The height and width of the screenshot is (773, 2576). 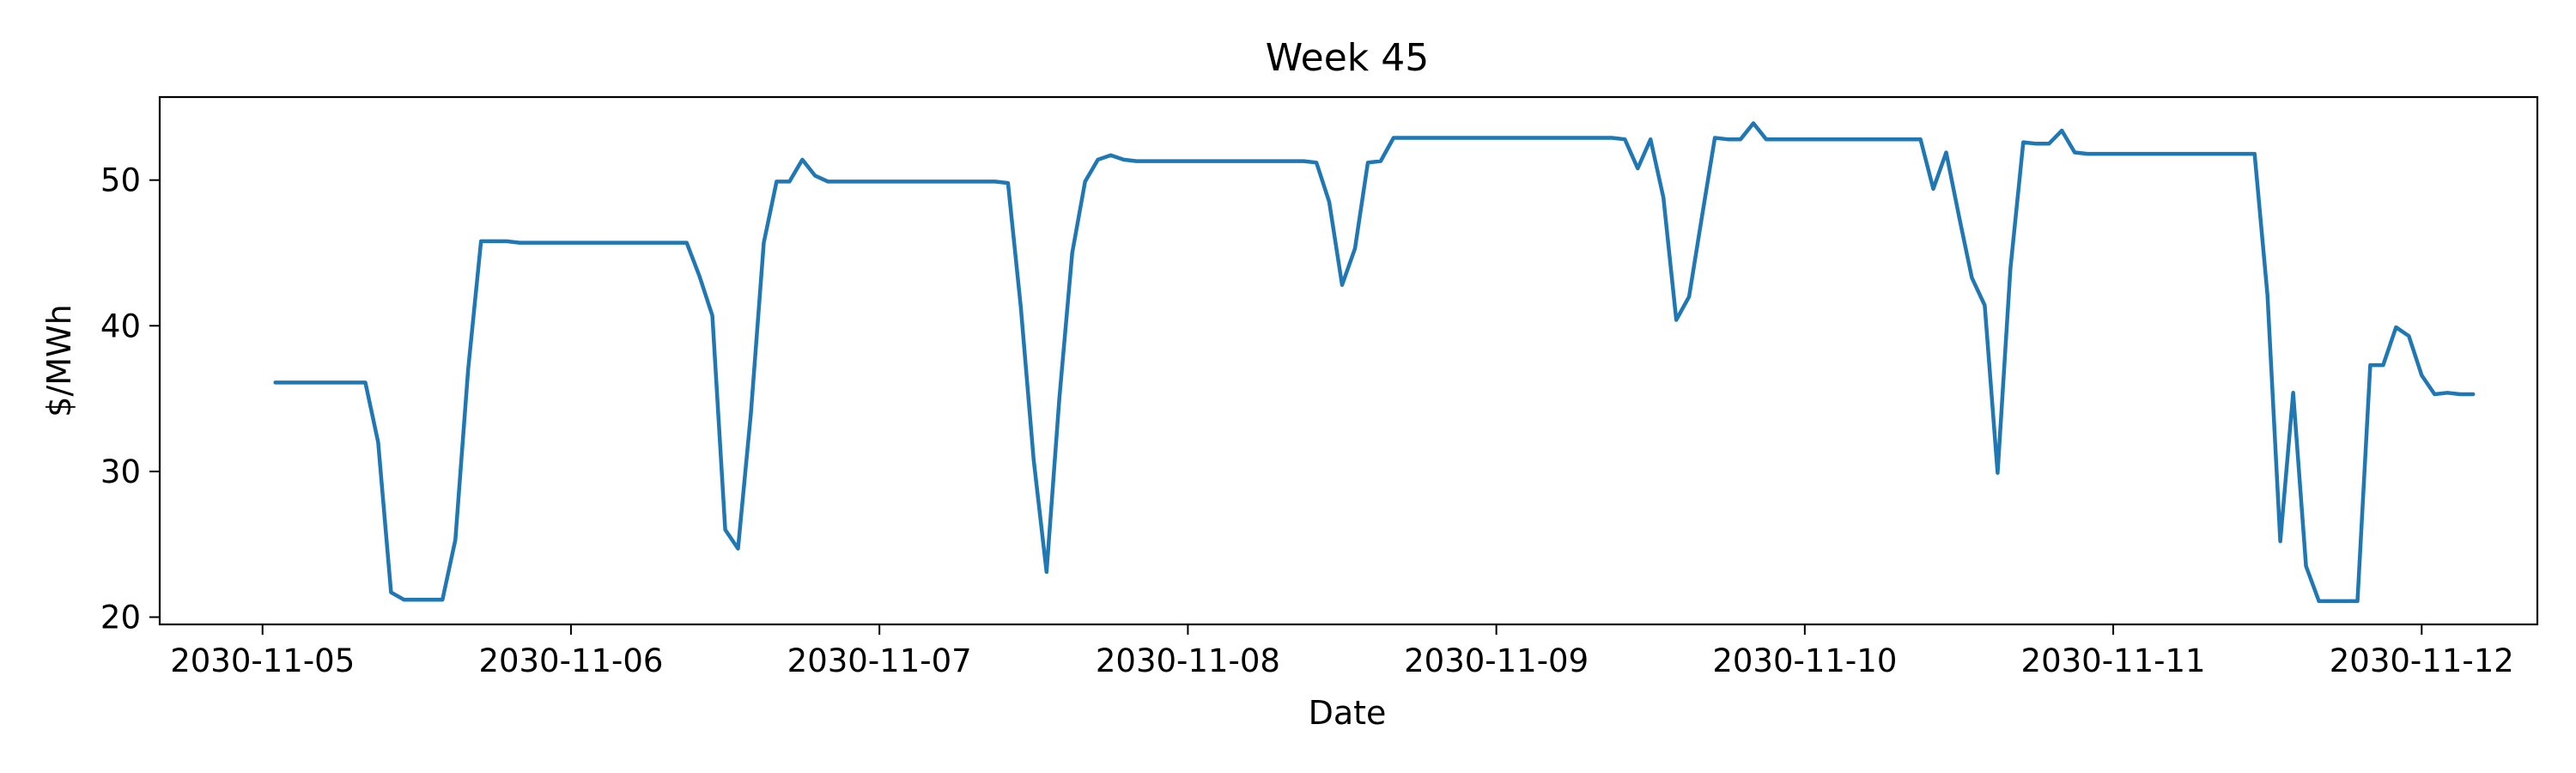 I want to click on x-tick-label: 2030-11-11, so click(x=2113, y=660).